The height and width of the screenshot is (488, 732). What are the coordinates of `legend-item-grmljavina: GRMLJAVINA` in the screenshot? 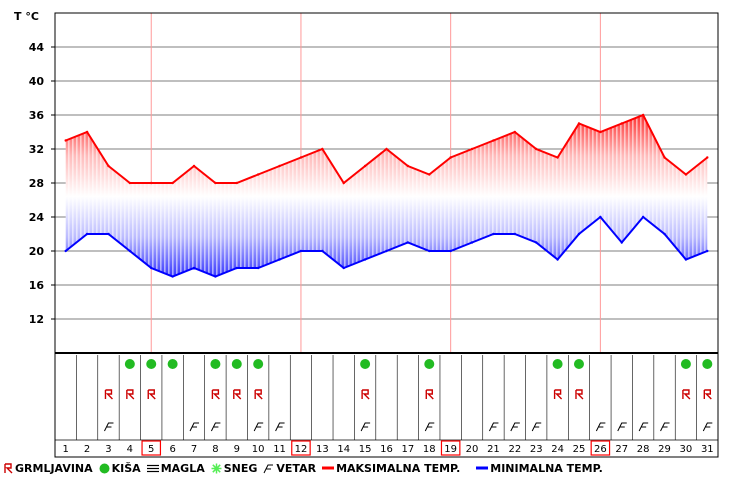 It's located at (48, 468).